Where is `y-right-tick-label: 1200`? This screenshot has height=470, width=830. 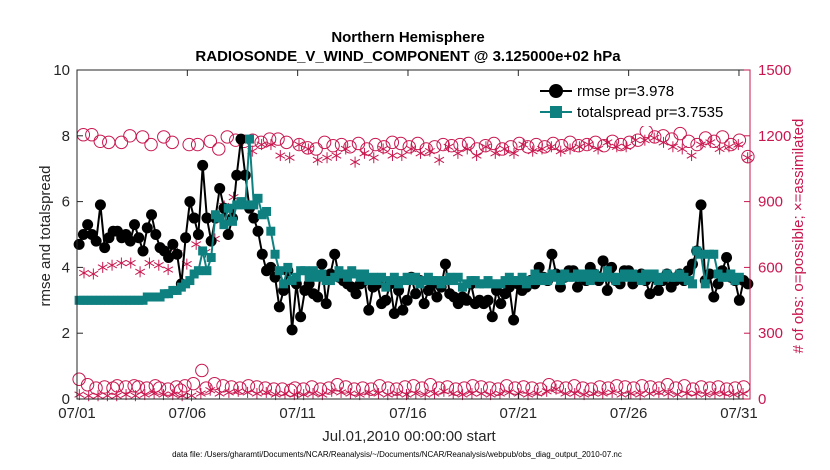
y-right-tick-label: 1200 is located at coordinates (774, 136).